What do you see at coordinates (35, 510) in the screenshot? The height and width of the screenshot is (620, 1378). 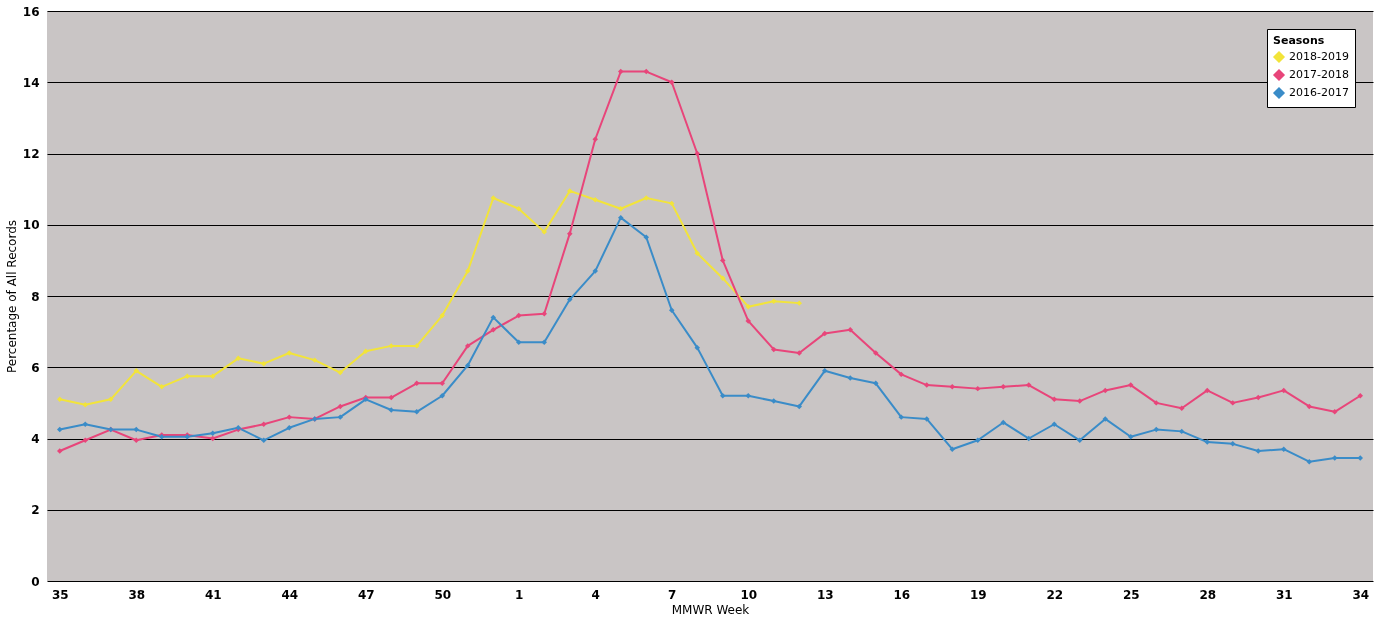 I see `y-tick-label: 2` at bounding box center [35, 510].